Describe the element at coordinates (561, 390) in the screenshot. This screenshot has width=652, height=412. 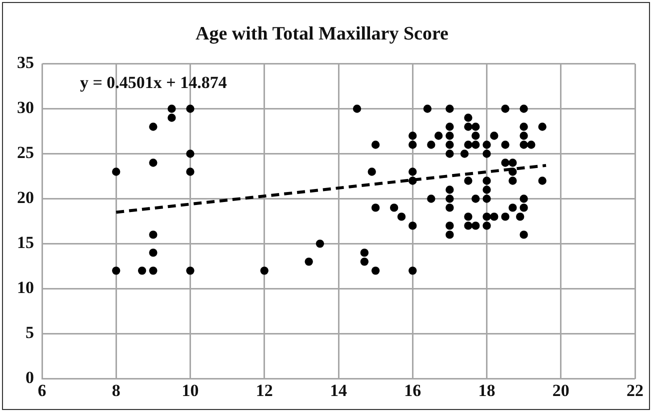
I see `x-tick-label: 20` at that location.